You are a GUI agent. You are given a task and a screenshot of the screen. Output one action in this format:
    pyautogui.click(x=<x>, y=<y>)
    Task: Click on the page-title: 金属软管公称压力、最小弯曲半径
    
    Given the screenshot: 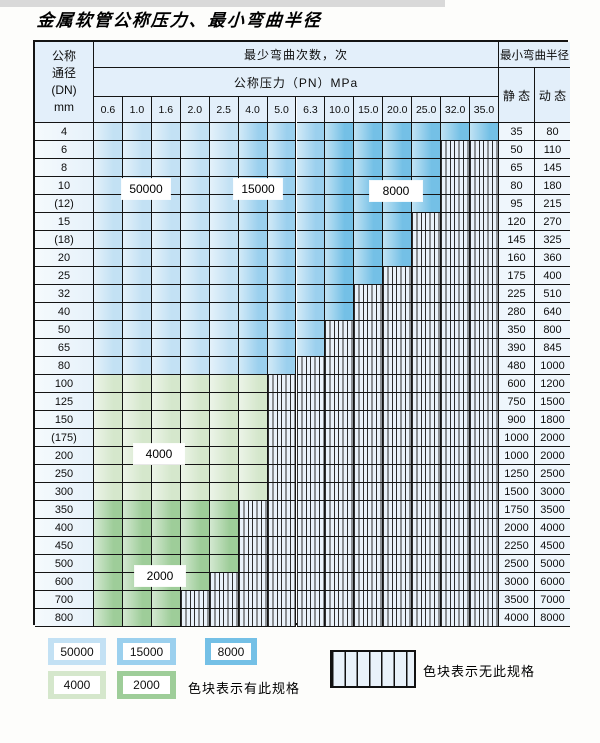 What is the action you would take?
    pyautogui.click(x=179, y=21)
    